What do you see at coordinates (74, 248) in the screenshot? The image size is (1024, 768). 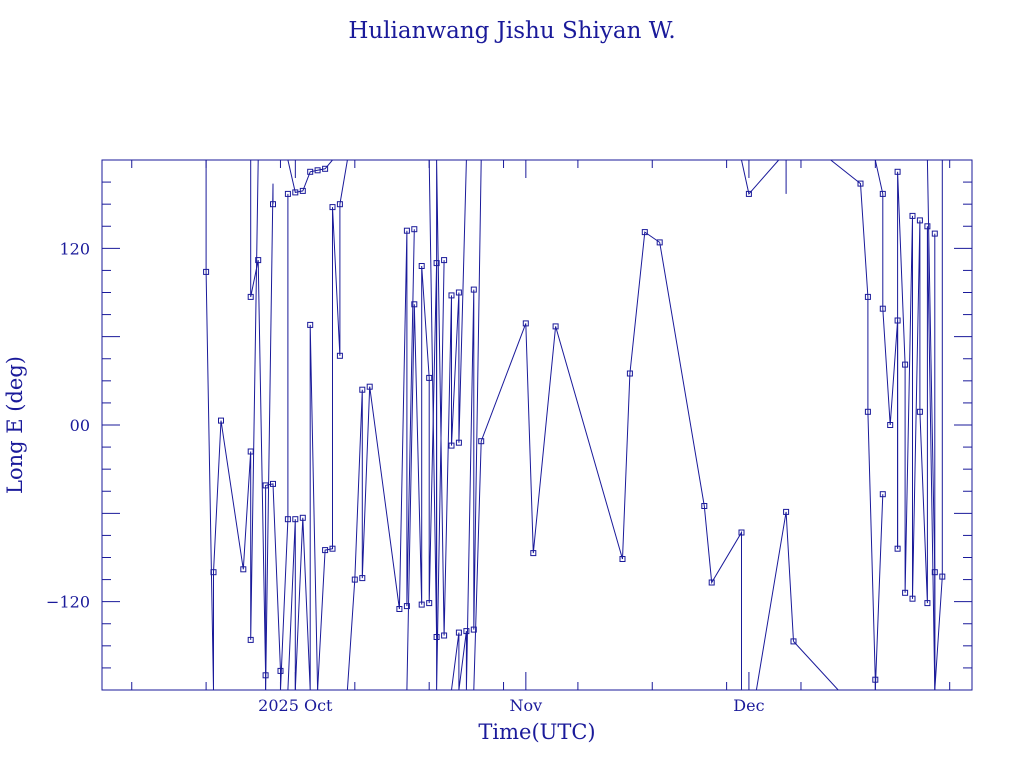 I see `y-tick-label: 120` at bounding box center [74, 248].